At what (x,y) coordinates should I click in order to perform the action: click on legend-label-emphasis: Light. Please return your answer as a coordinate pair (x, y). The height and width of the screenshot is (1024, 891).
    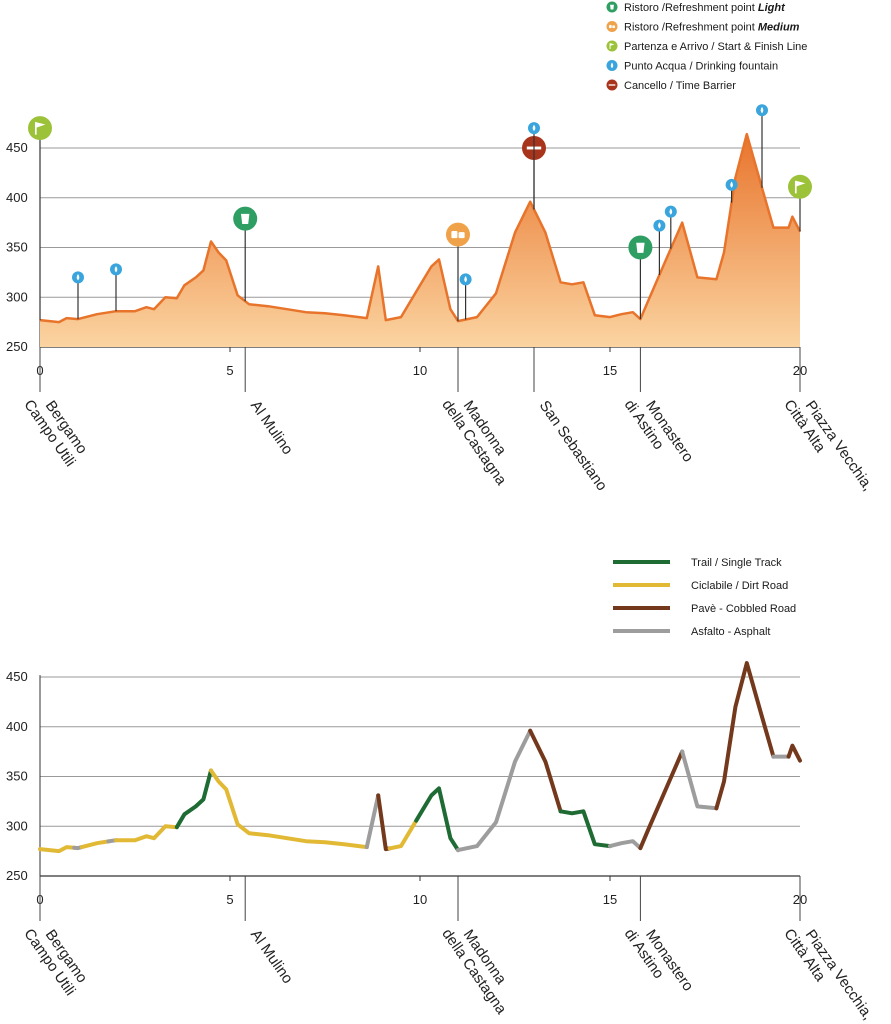
    Looking at the image, I should click on (772, 8).